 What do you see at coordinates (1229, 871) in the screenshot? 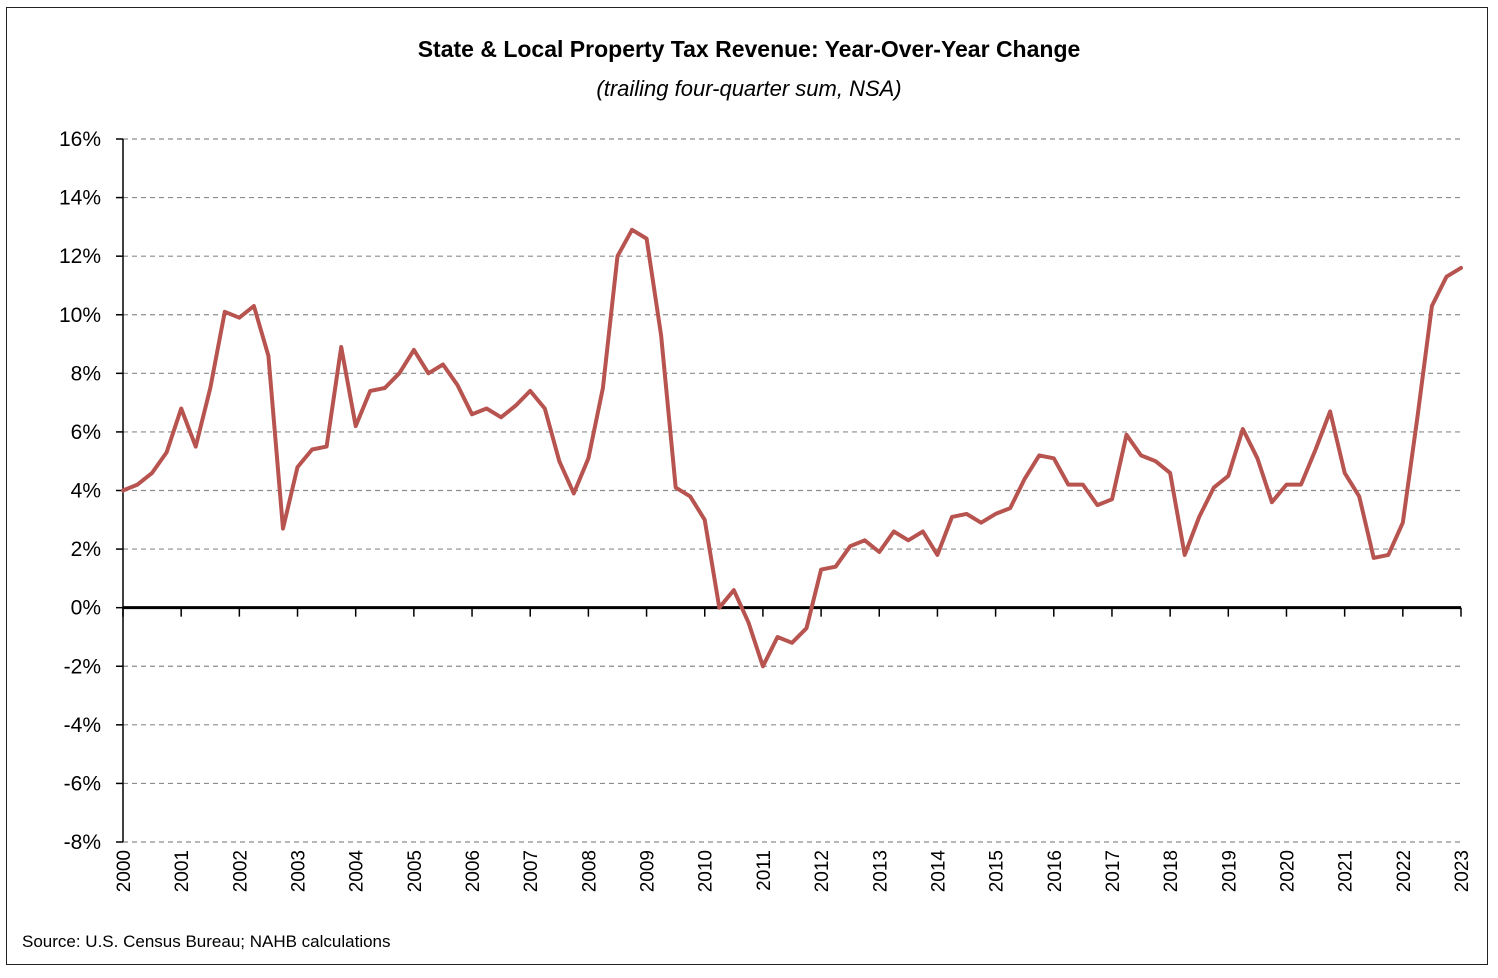
I see `x-tick-label: 2019` at bounding box center [1229, 871].